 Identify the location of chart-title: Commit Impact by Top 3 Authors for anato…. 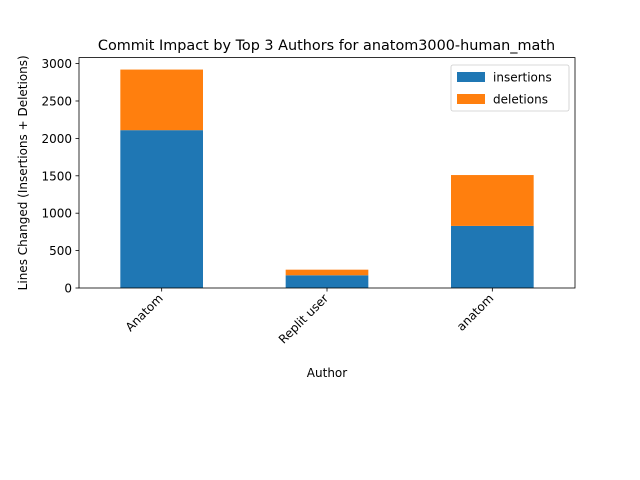
(326, 46).